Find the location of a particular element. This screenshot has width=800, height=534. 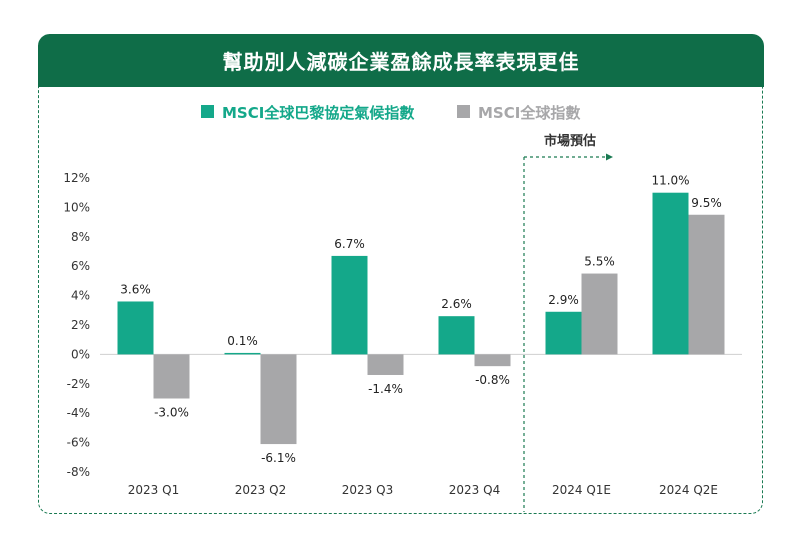

data-label-climate-index: 3.6% is located at coordinates (135, 289).